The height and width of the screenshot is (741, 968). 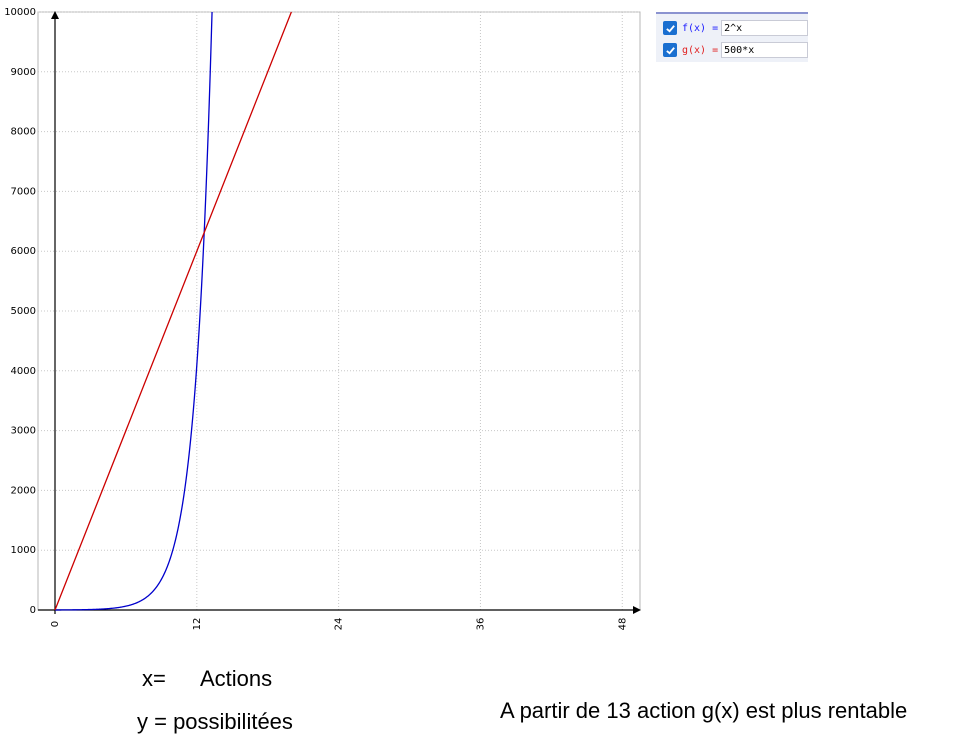 What do you see at coordinates (23, 132) in the screenshot?
I see `y-tick-label: 8000` at bounding box center [23, 132].